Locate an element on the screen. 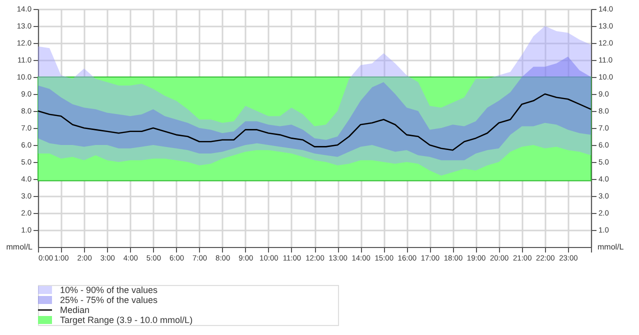  legend-label: 25% - 75% of the values is located at coordinates (109, 300).